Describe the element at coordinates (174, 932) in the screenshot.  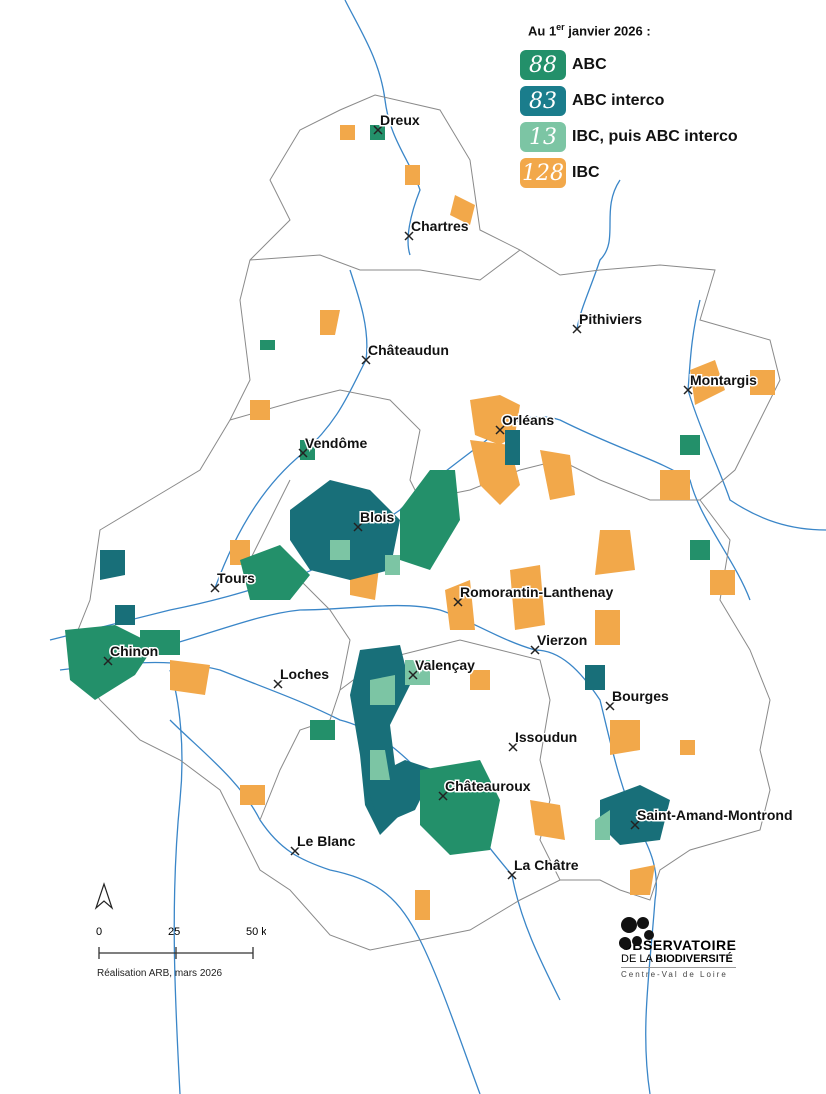
I see `scale-tick-label: 25` at that location.